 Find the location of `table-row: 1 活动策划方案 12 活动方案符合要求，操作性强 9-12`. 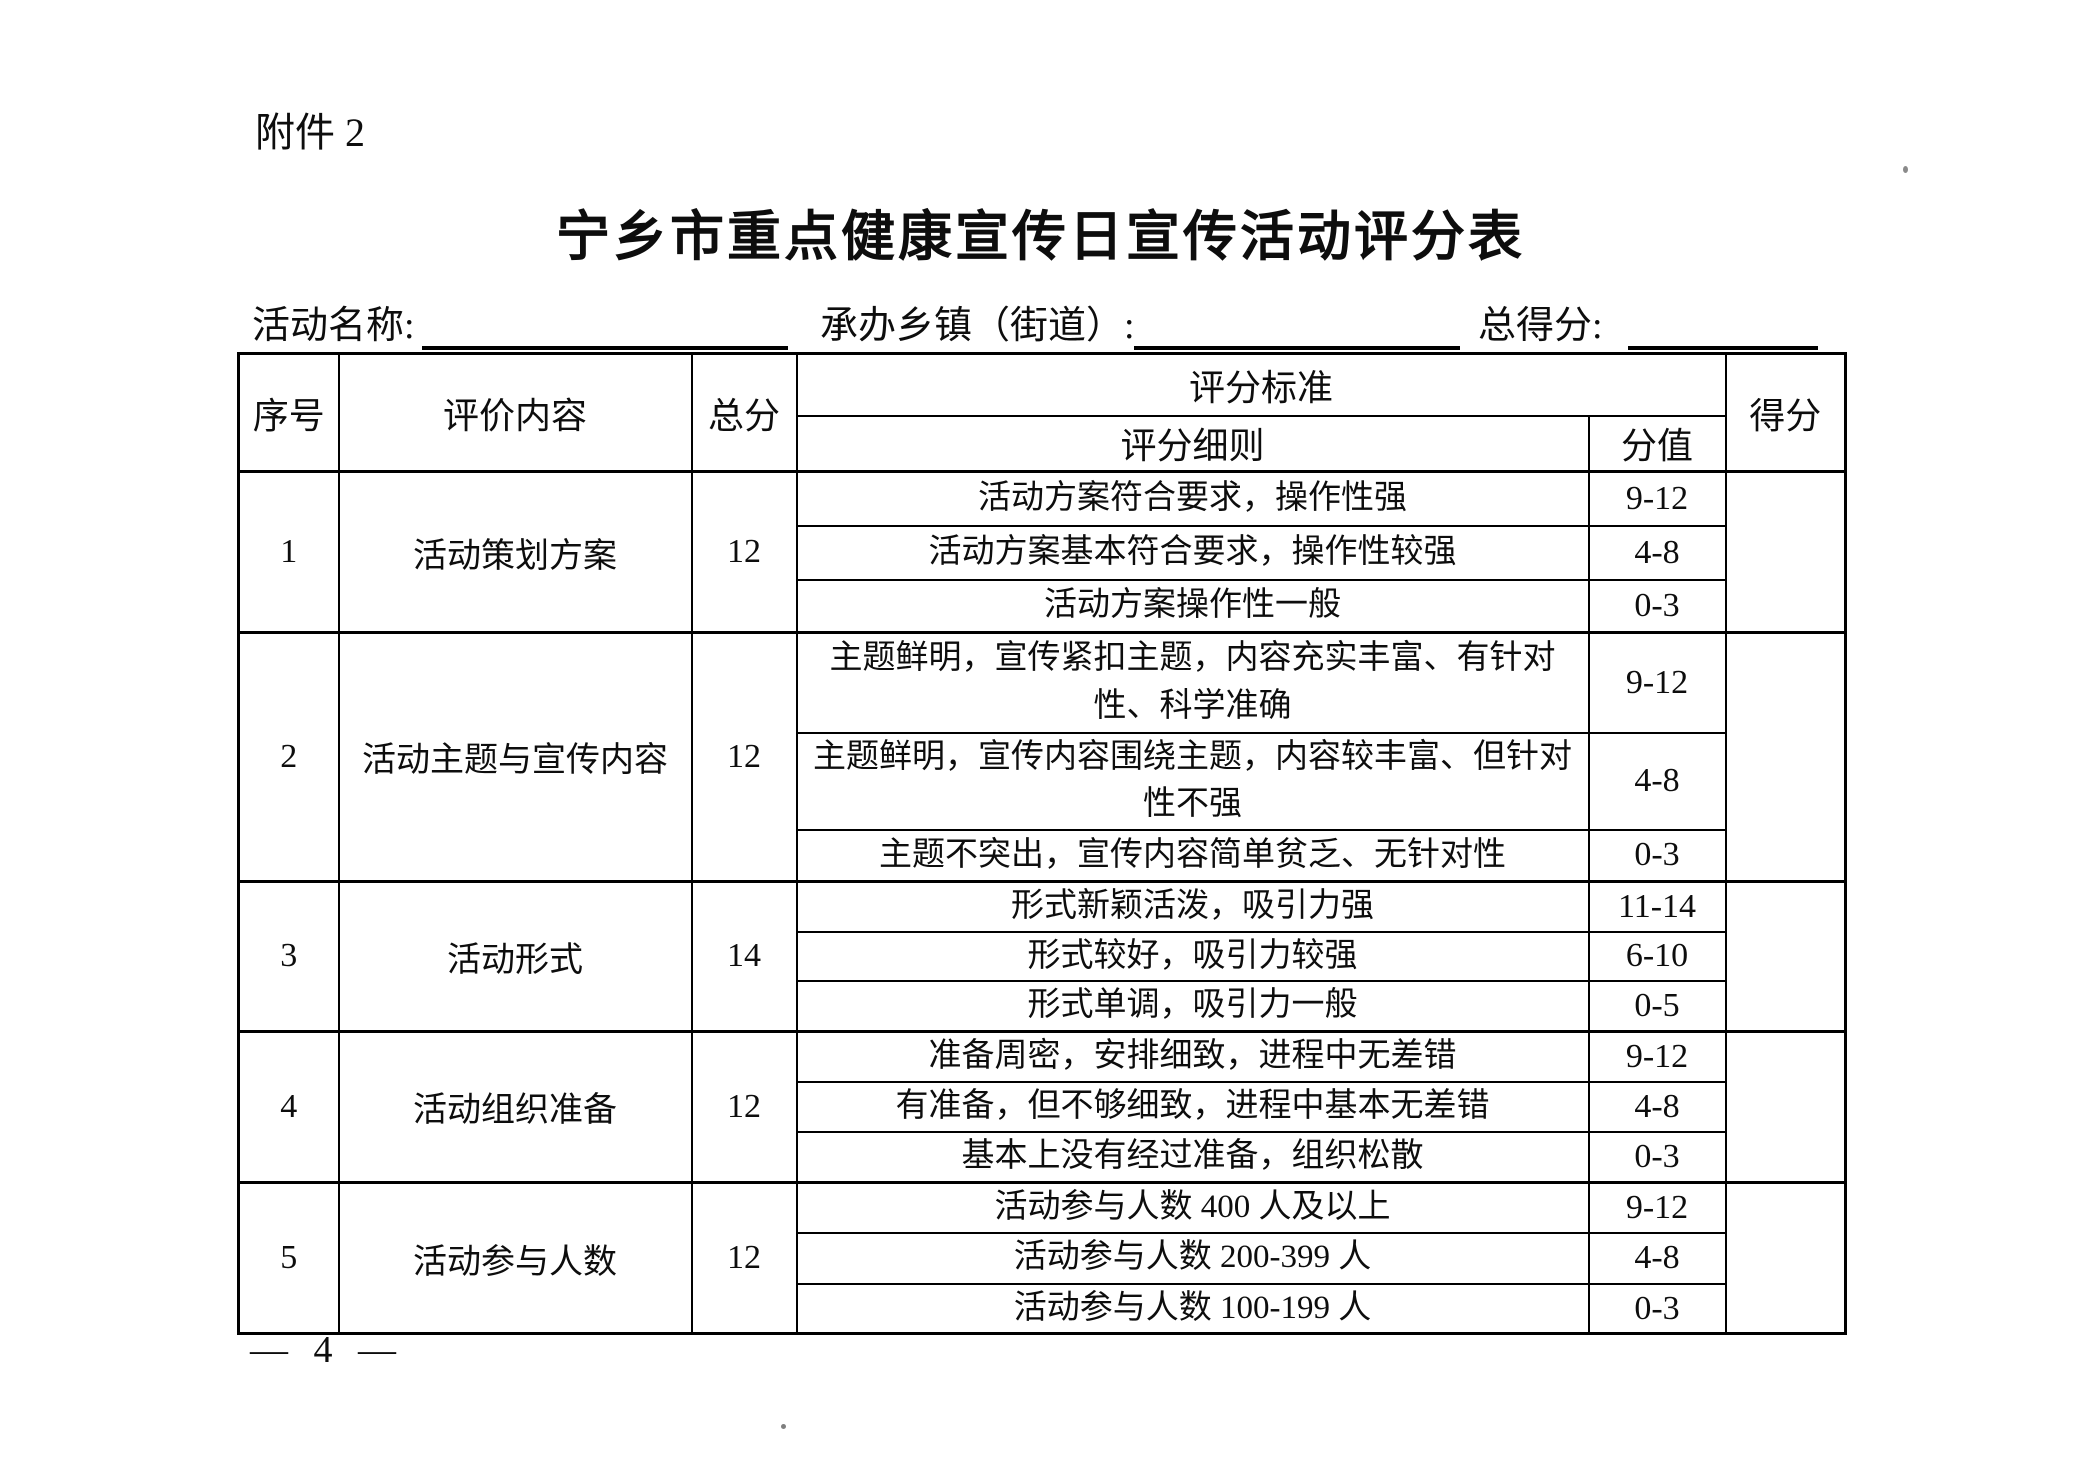

table-row: 1 活动策划方案 12 活动方案符合要求，操作性强 9-12 is located at coordinates (1042, 552).